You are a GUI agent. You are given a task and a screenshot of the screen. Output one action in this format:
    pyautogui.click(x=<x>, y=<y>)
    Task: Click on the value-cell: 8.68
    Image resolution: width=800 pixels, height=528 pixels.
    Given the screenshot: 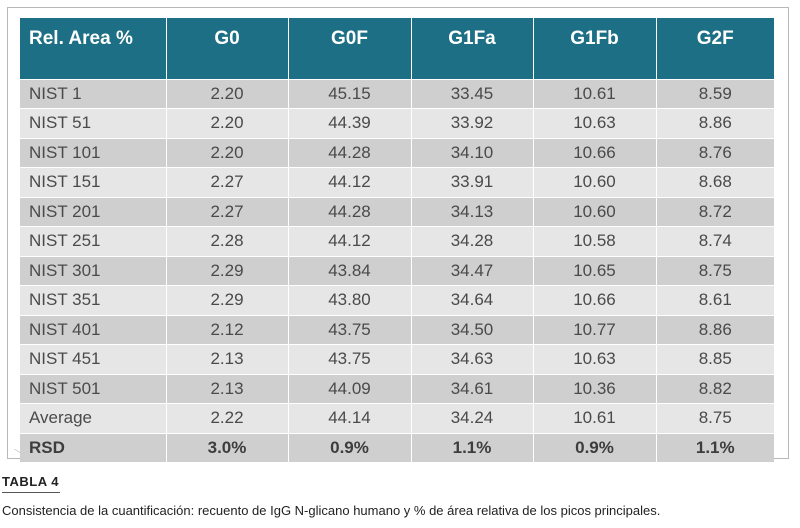 What is the action you would take?
    pyautogui.click(x=715, y=182)
    